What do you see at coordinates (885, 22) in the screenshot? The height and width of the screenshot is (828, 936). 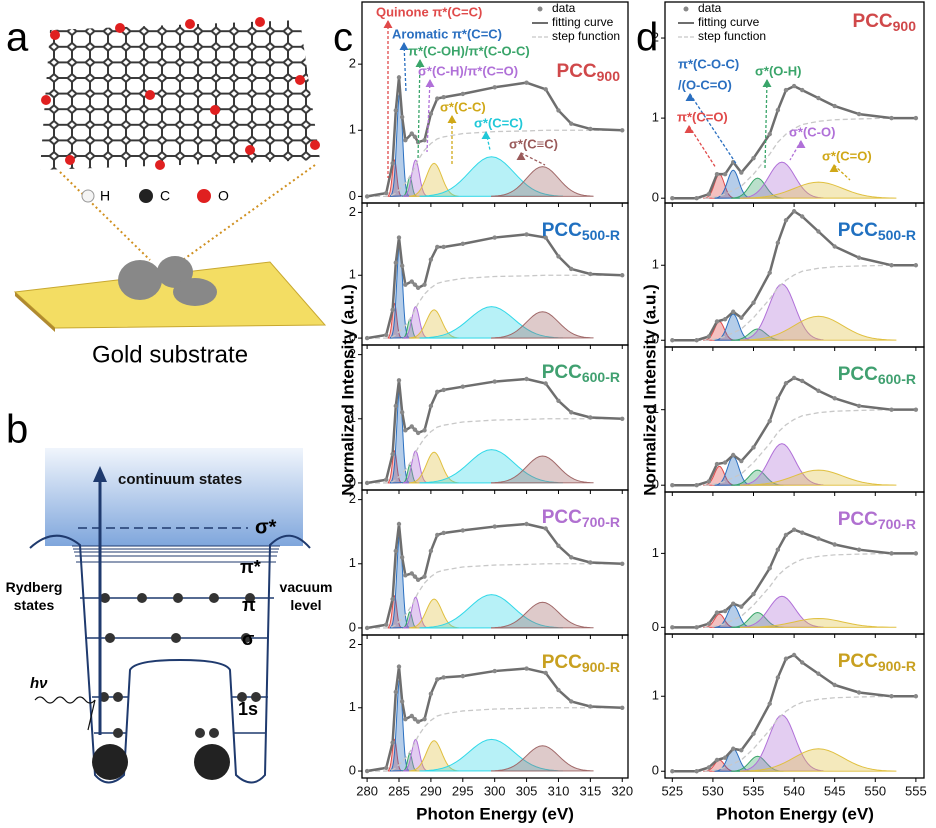 I see `subplot-title: PCC900` at bounding box center [885, 22].